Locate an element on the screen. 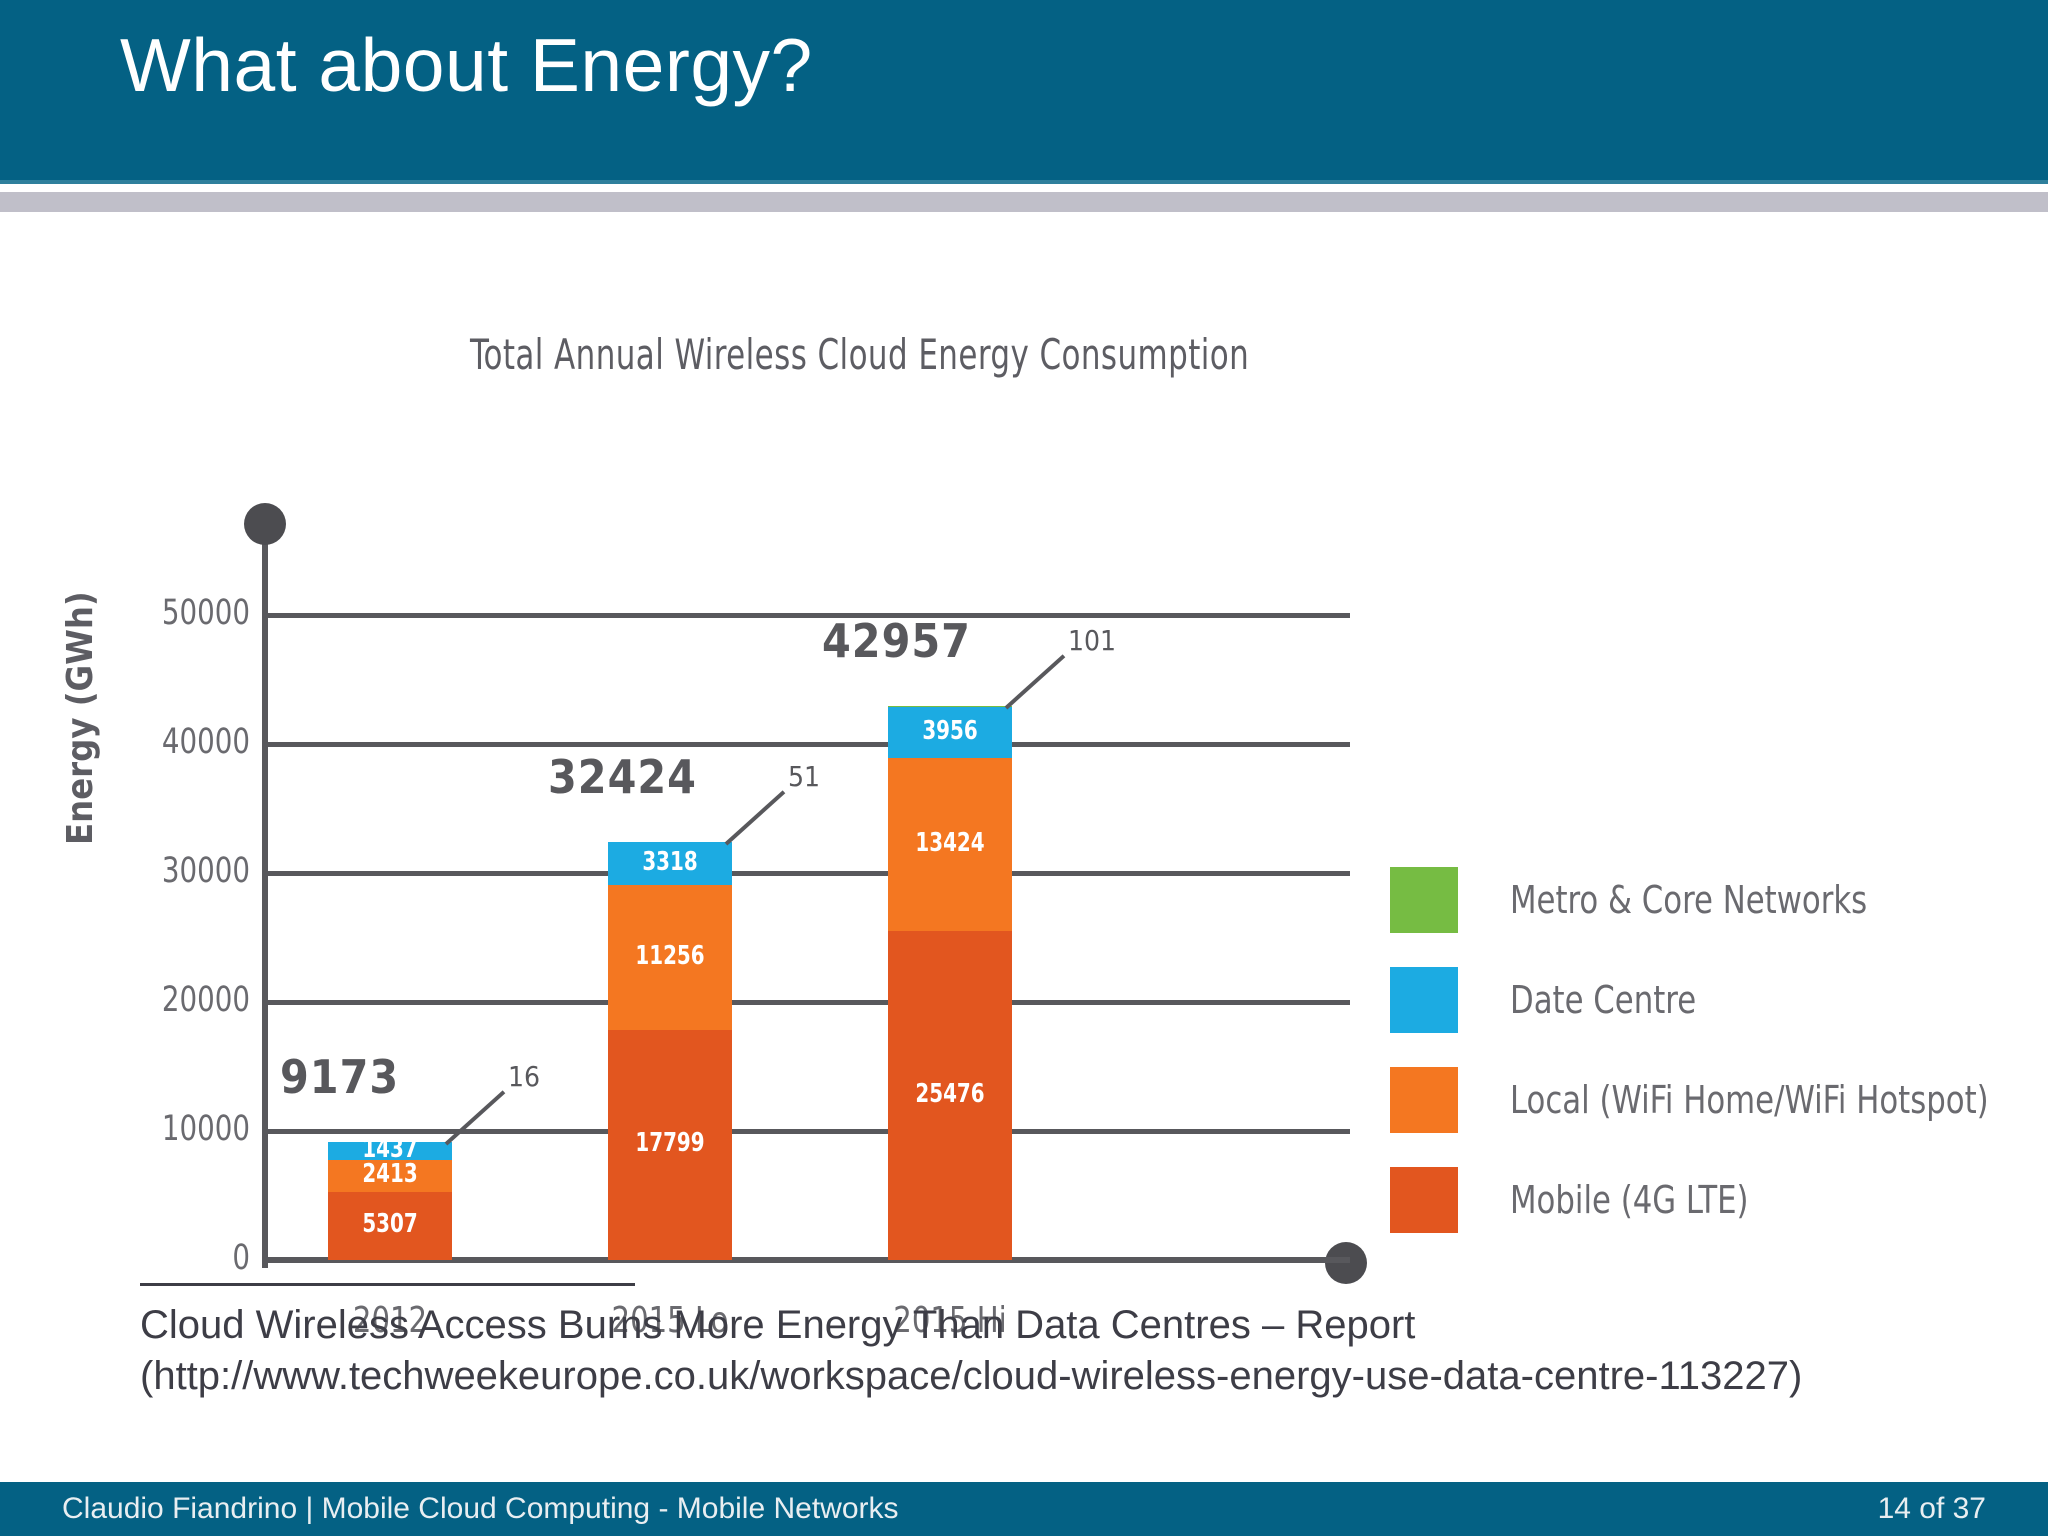 Image resolution: width=2048 pixels, height=1536 pixels. callout-value-label: 16 is located at coordinates (524, 1076).